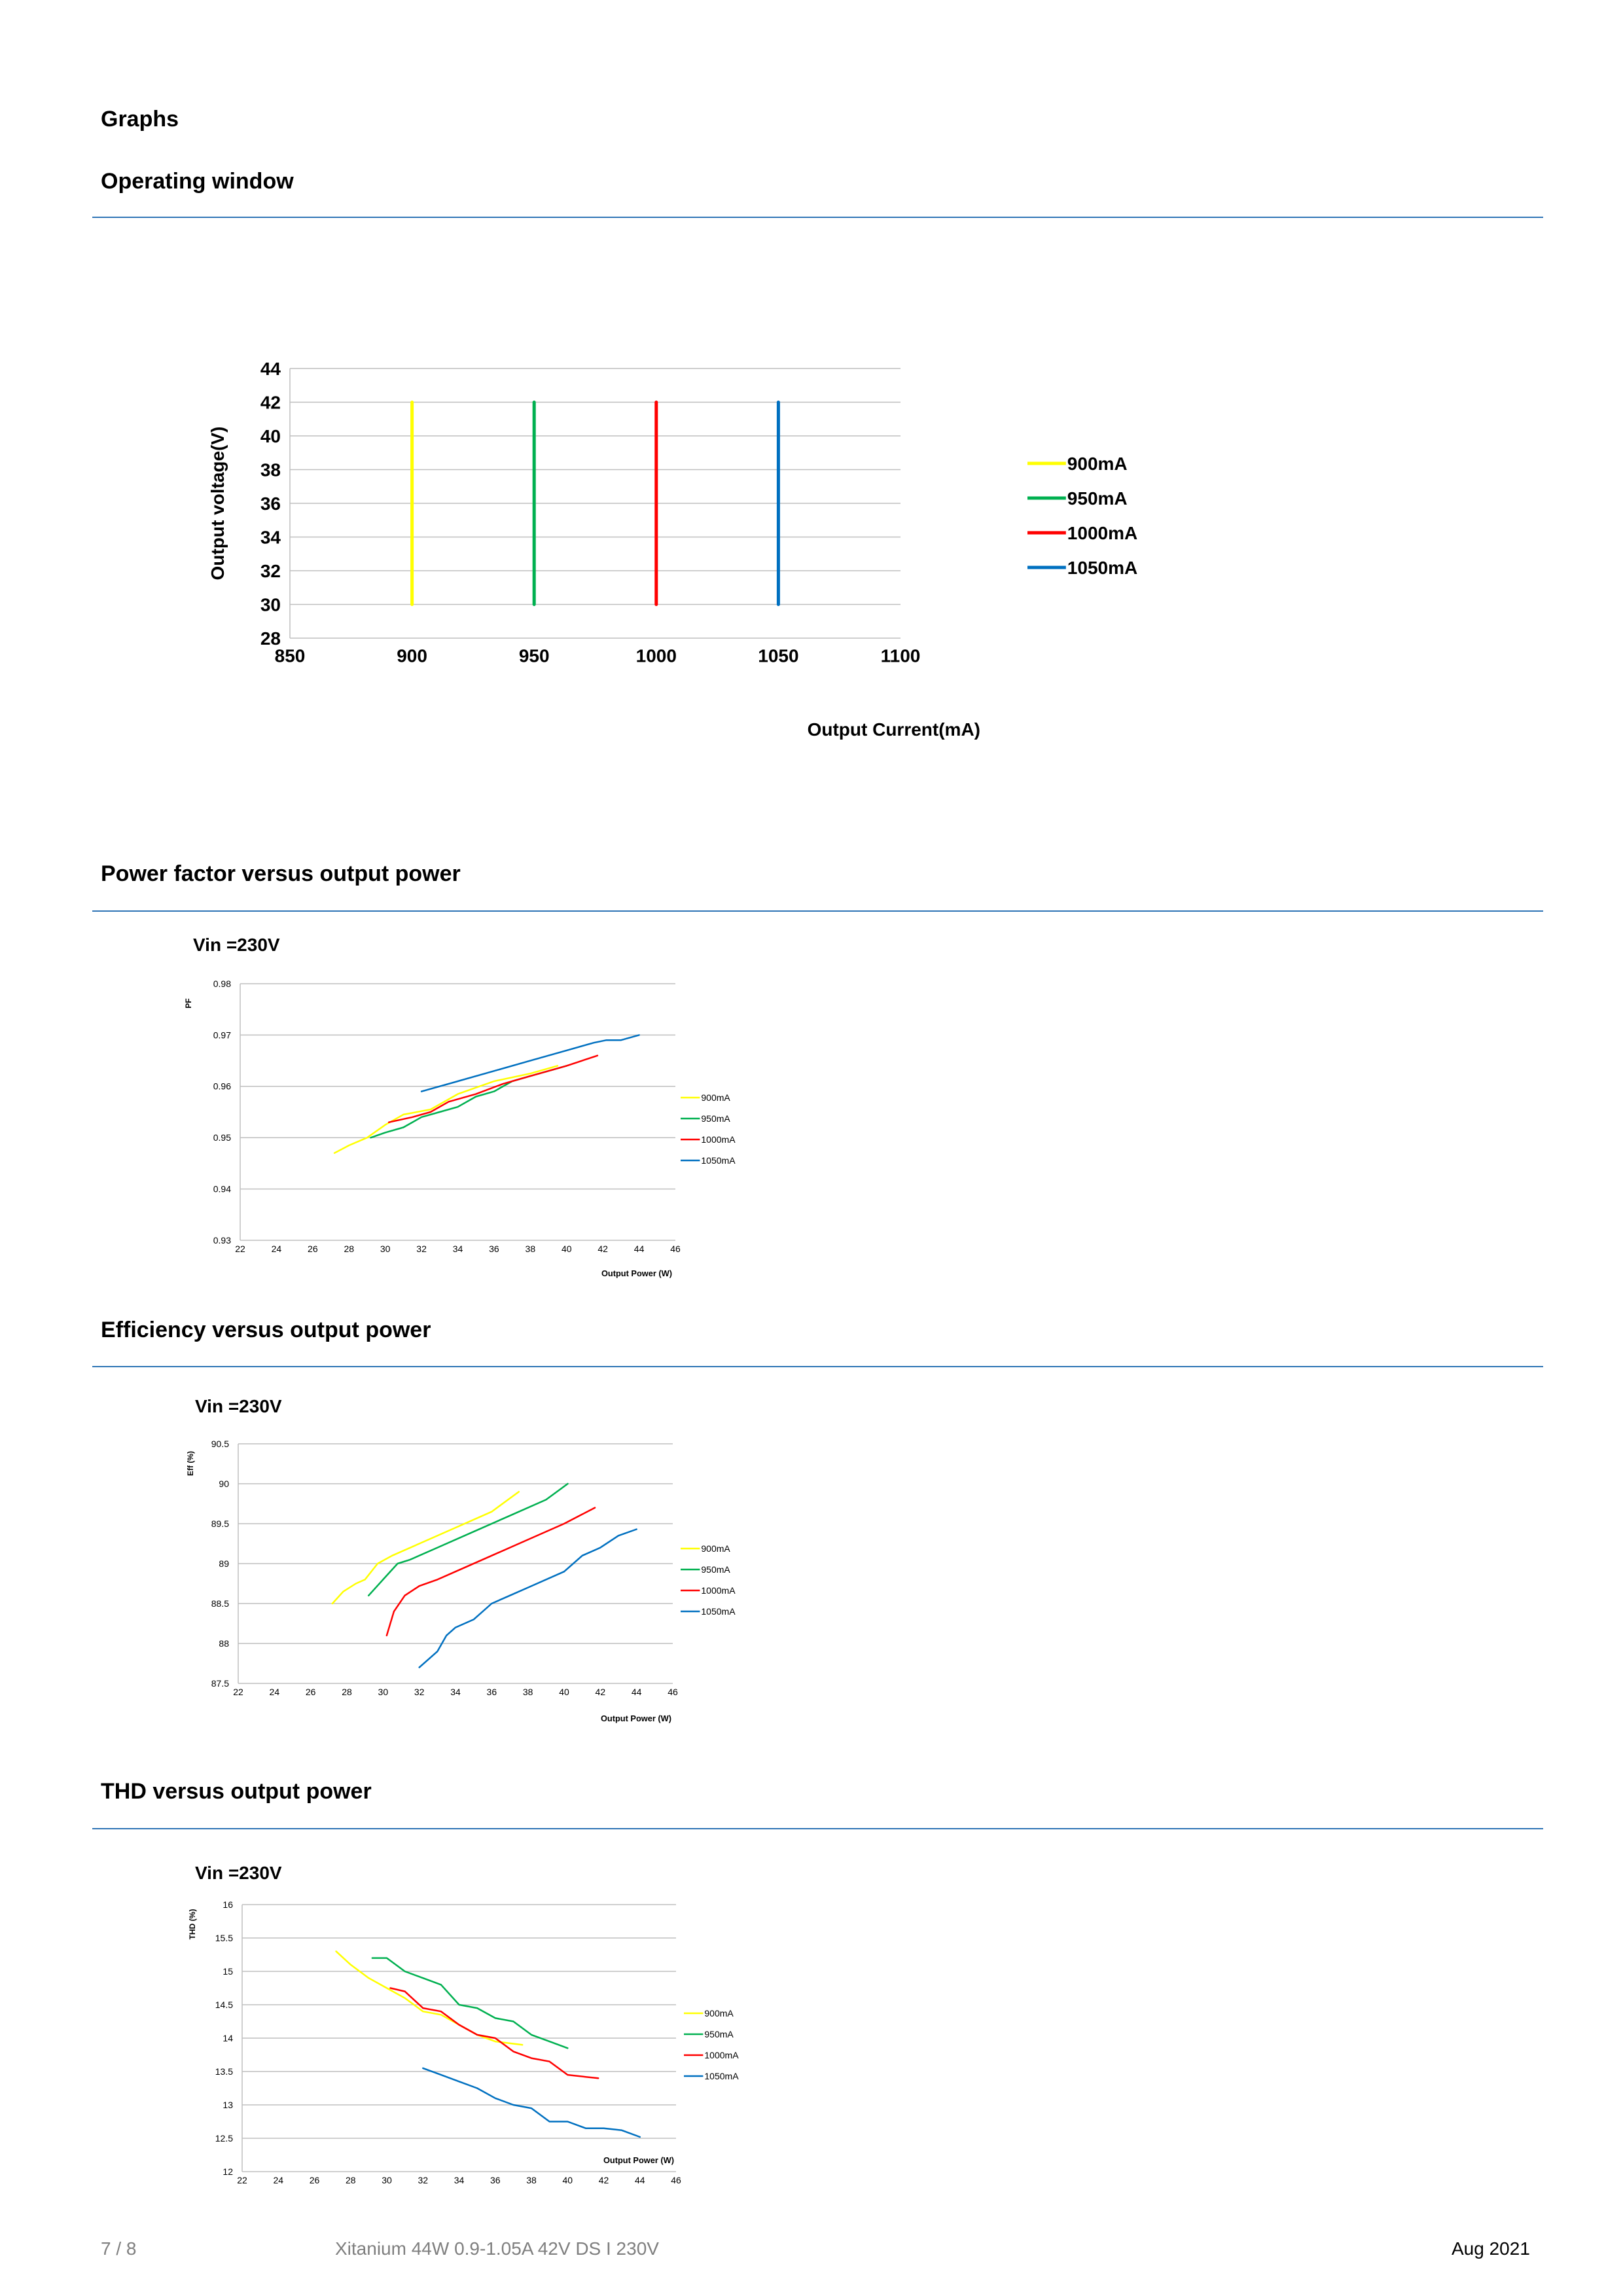 The height and width of the screenshot is (2296, 1623). I want to click on y-tick-label: 32, so click(270, 571).